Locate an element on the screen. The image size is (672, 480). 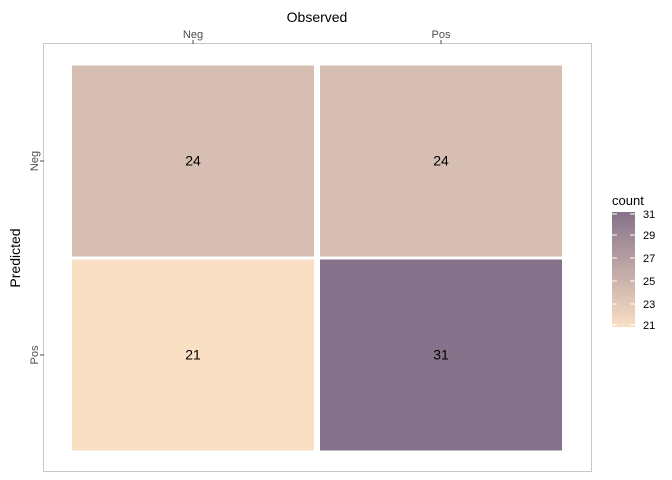
tile-label-pos-pos: 31 is located at coordinates (441, 355).